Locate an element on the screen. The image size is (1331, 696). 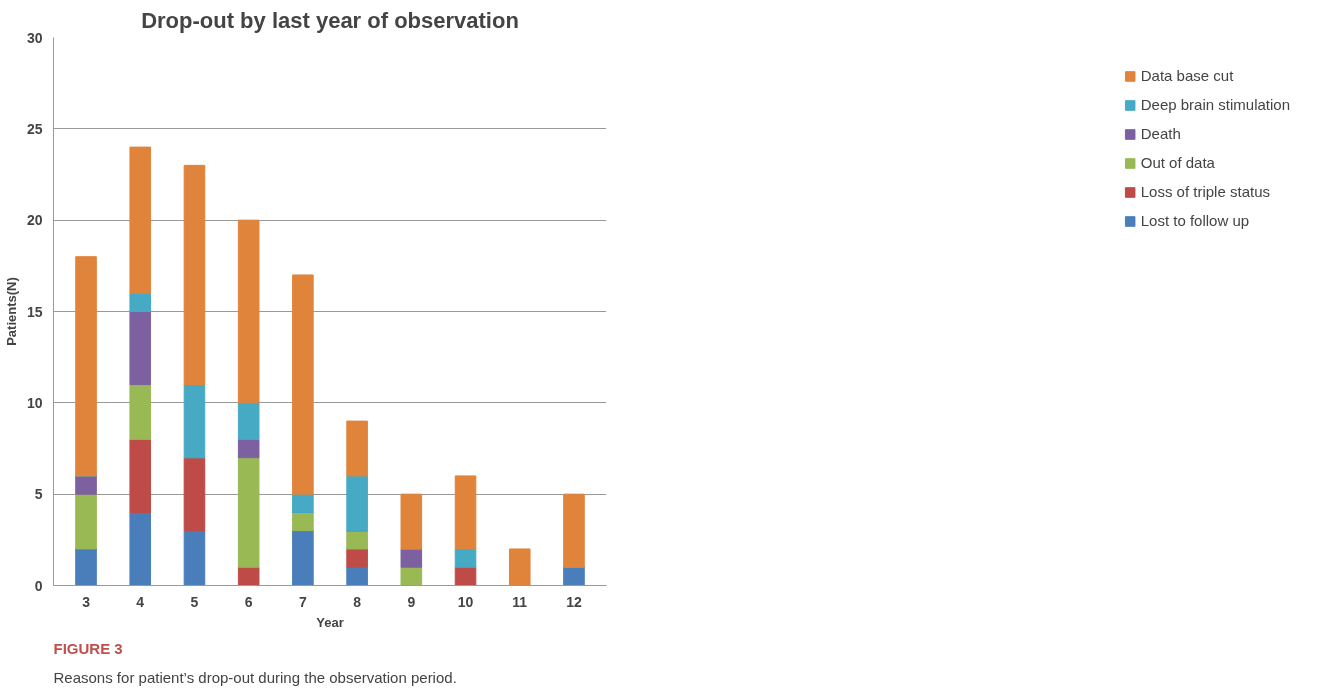
y-tick-label: 15 is located at coordinates (34, 311).